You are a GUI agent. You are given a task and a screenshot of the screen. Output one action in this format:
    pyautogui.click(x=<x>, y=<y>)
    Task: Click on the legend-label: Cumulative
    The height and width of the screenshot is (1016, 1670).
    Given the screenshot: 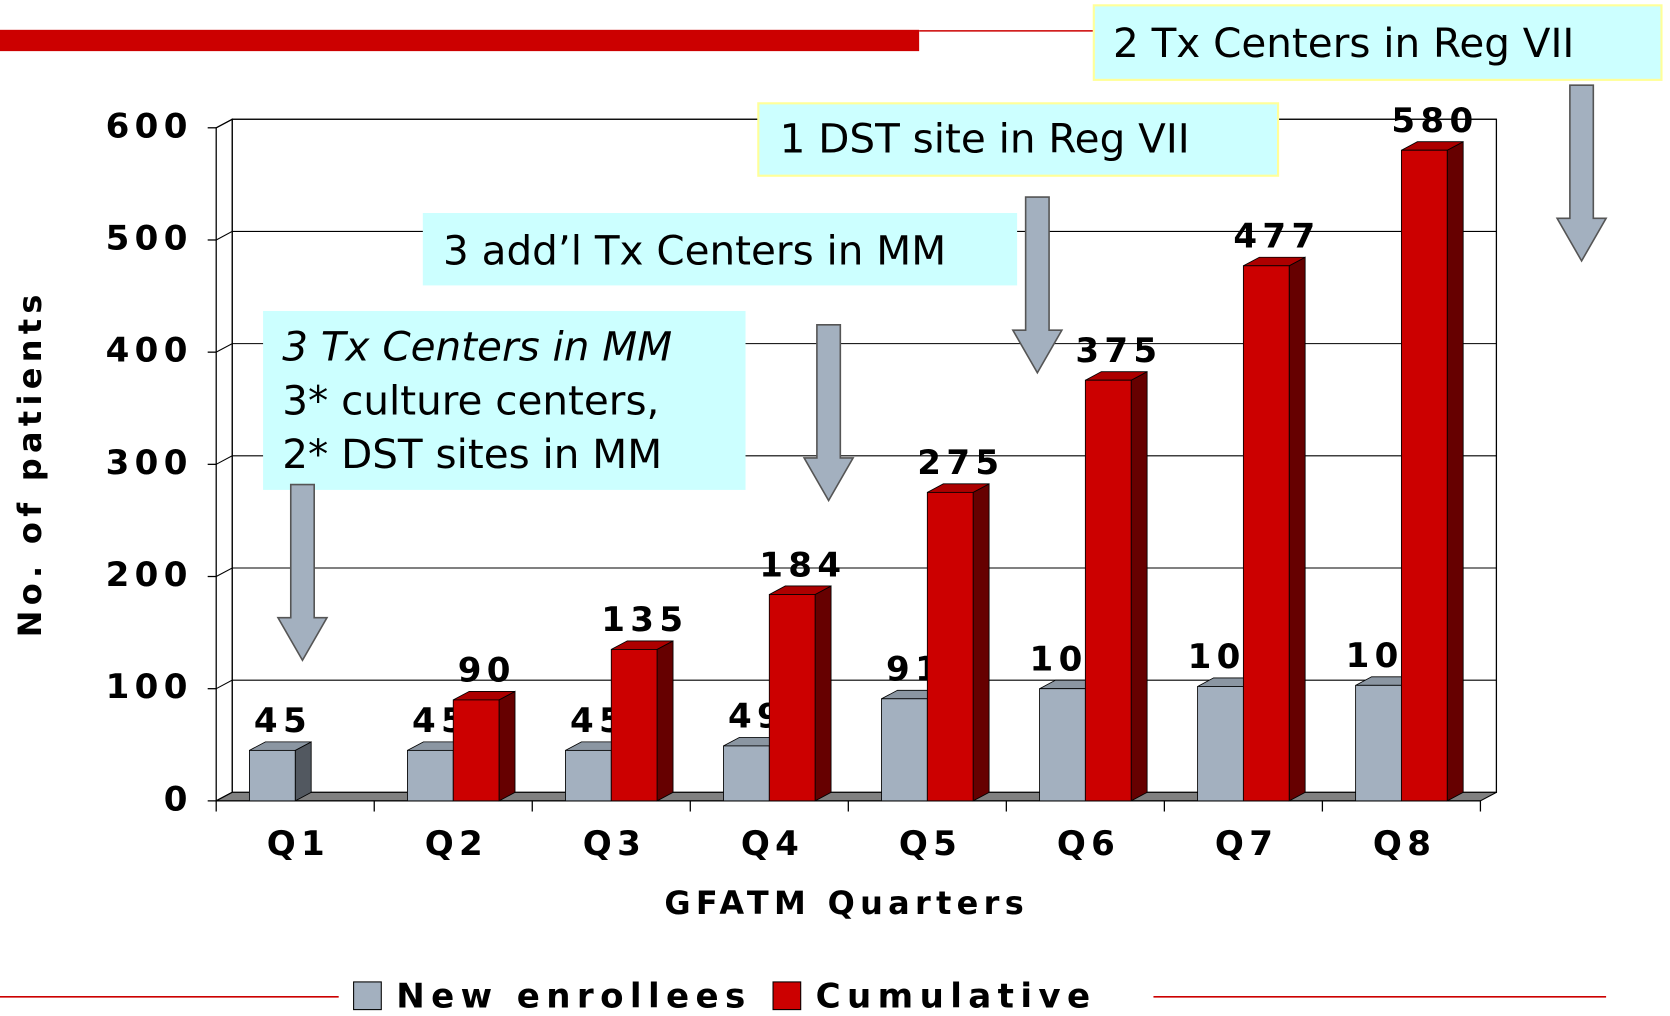 What is the action you would take?
    pyautogui.click(x=956, y=996)
    